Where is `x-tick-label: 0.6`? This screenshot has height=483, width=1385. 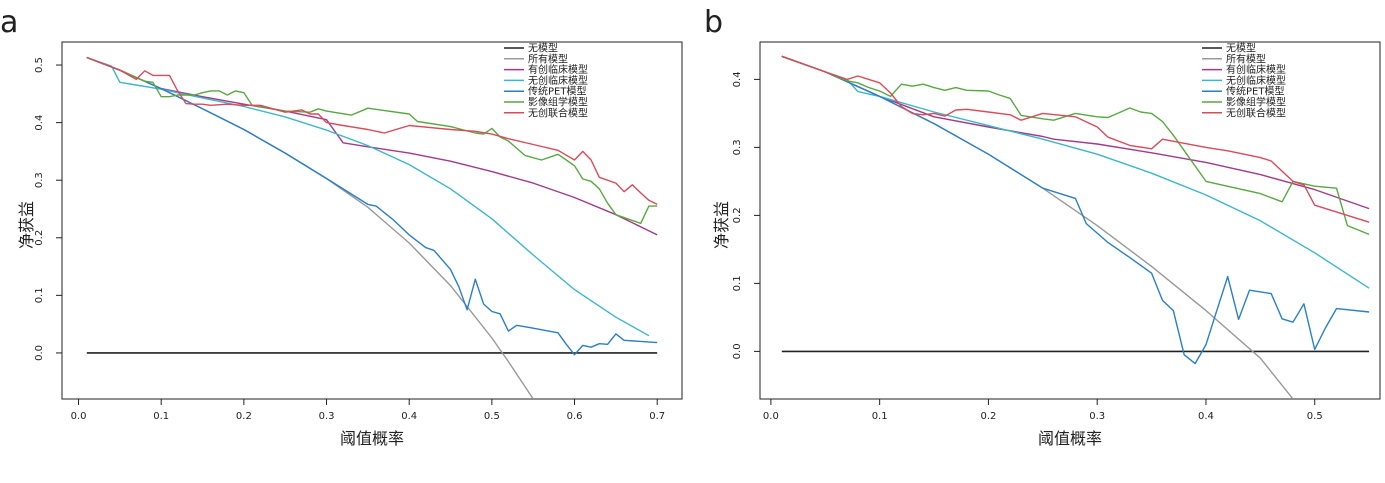 x-tick-label: 0.6 is located at coordinates (575, 416).